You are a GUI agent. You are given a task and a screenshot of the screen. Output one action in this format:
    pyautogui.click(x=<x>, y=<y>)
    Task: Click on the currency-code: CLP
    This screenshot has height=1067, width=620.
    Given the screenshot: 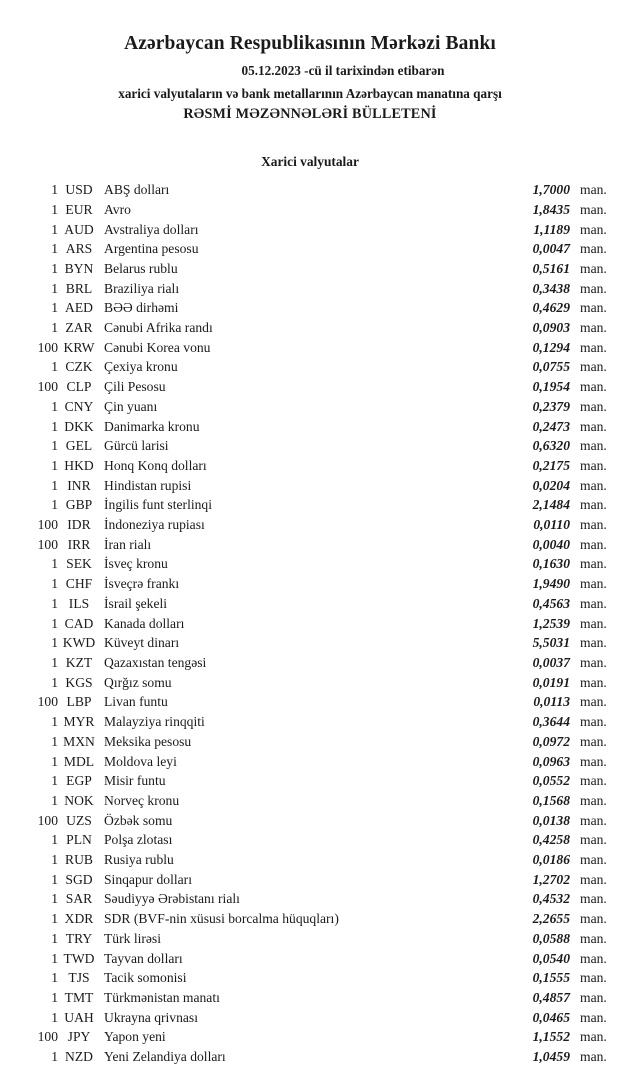 What is the action you would take?
    pyautogui.click(x=79, y=387)
    